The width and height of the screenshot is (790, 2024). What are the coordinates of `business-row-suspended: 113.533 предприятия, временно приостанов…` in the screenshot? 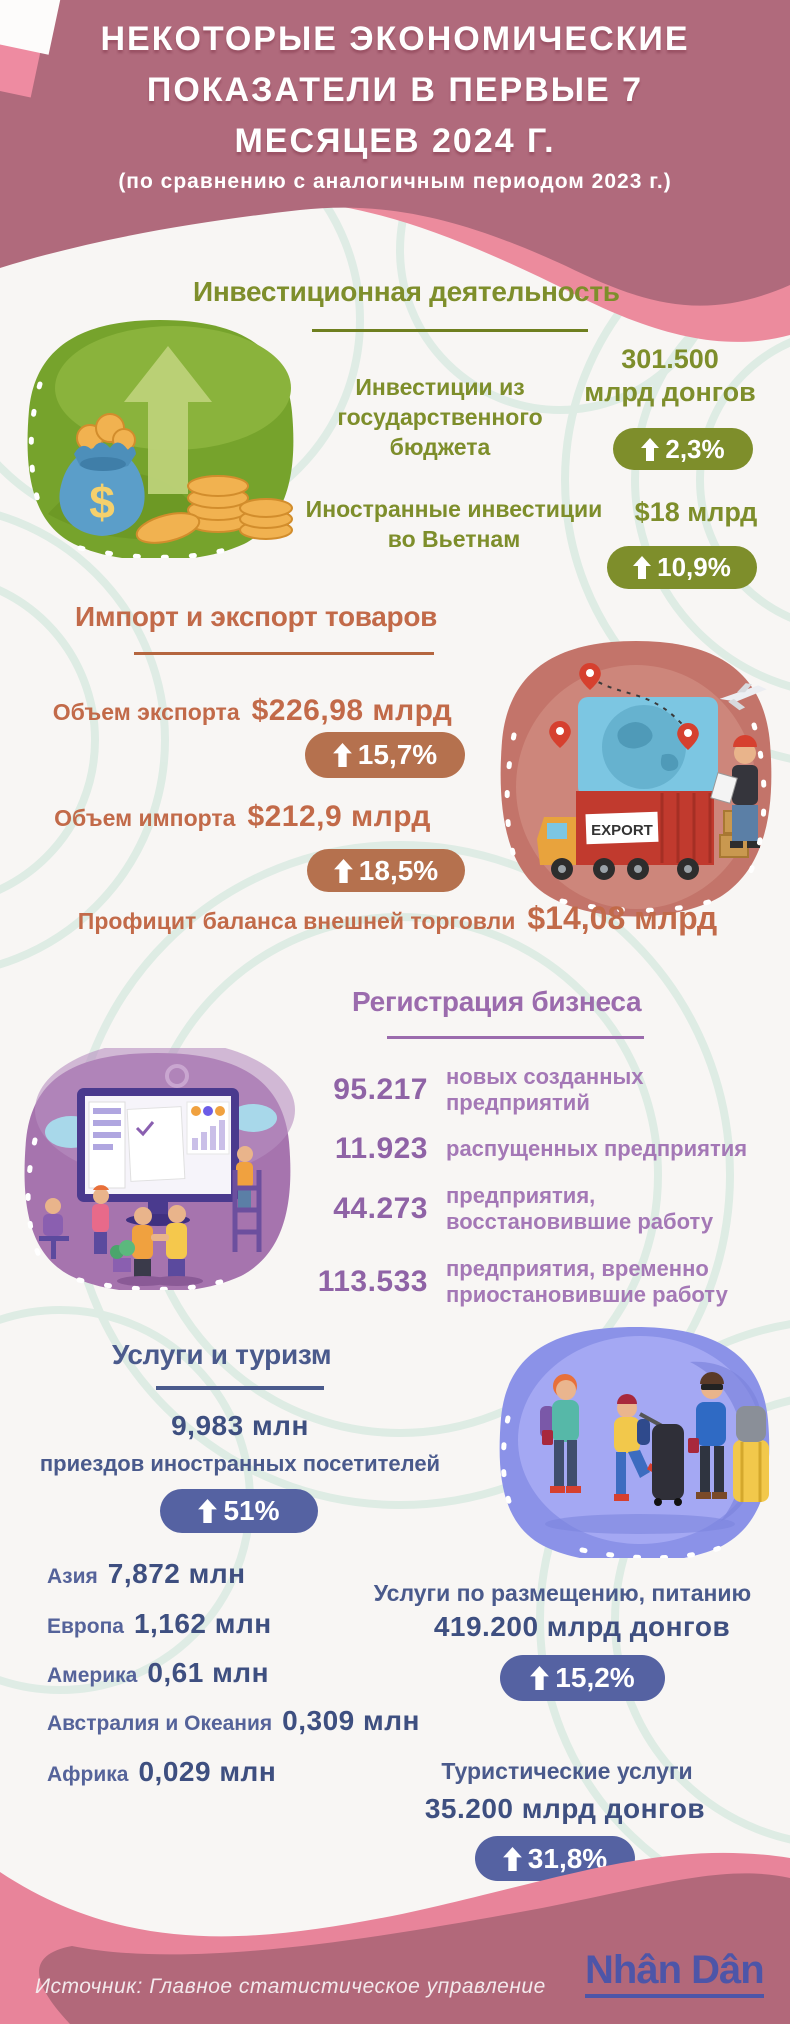 It's located at (513, 1282).